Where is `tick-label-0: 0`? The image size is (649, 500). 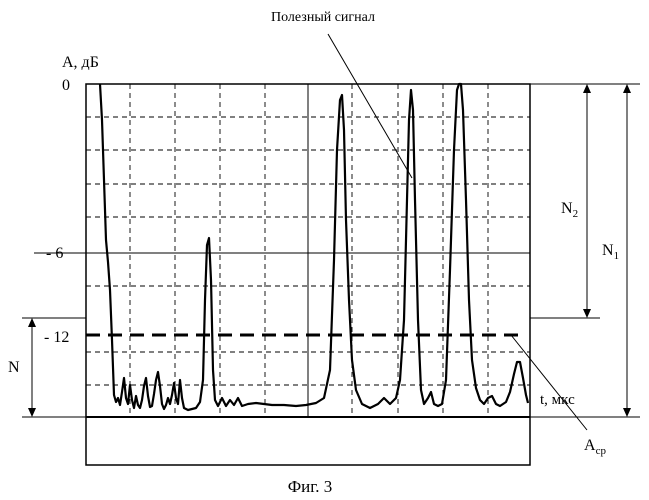 tick-label-0: 0 is located at coordinates (66, 85).